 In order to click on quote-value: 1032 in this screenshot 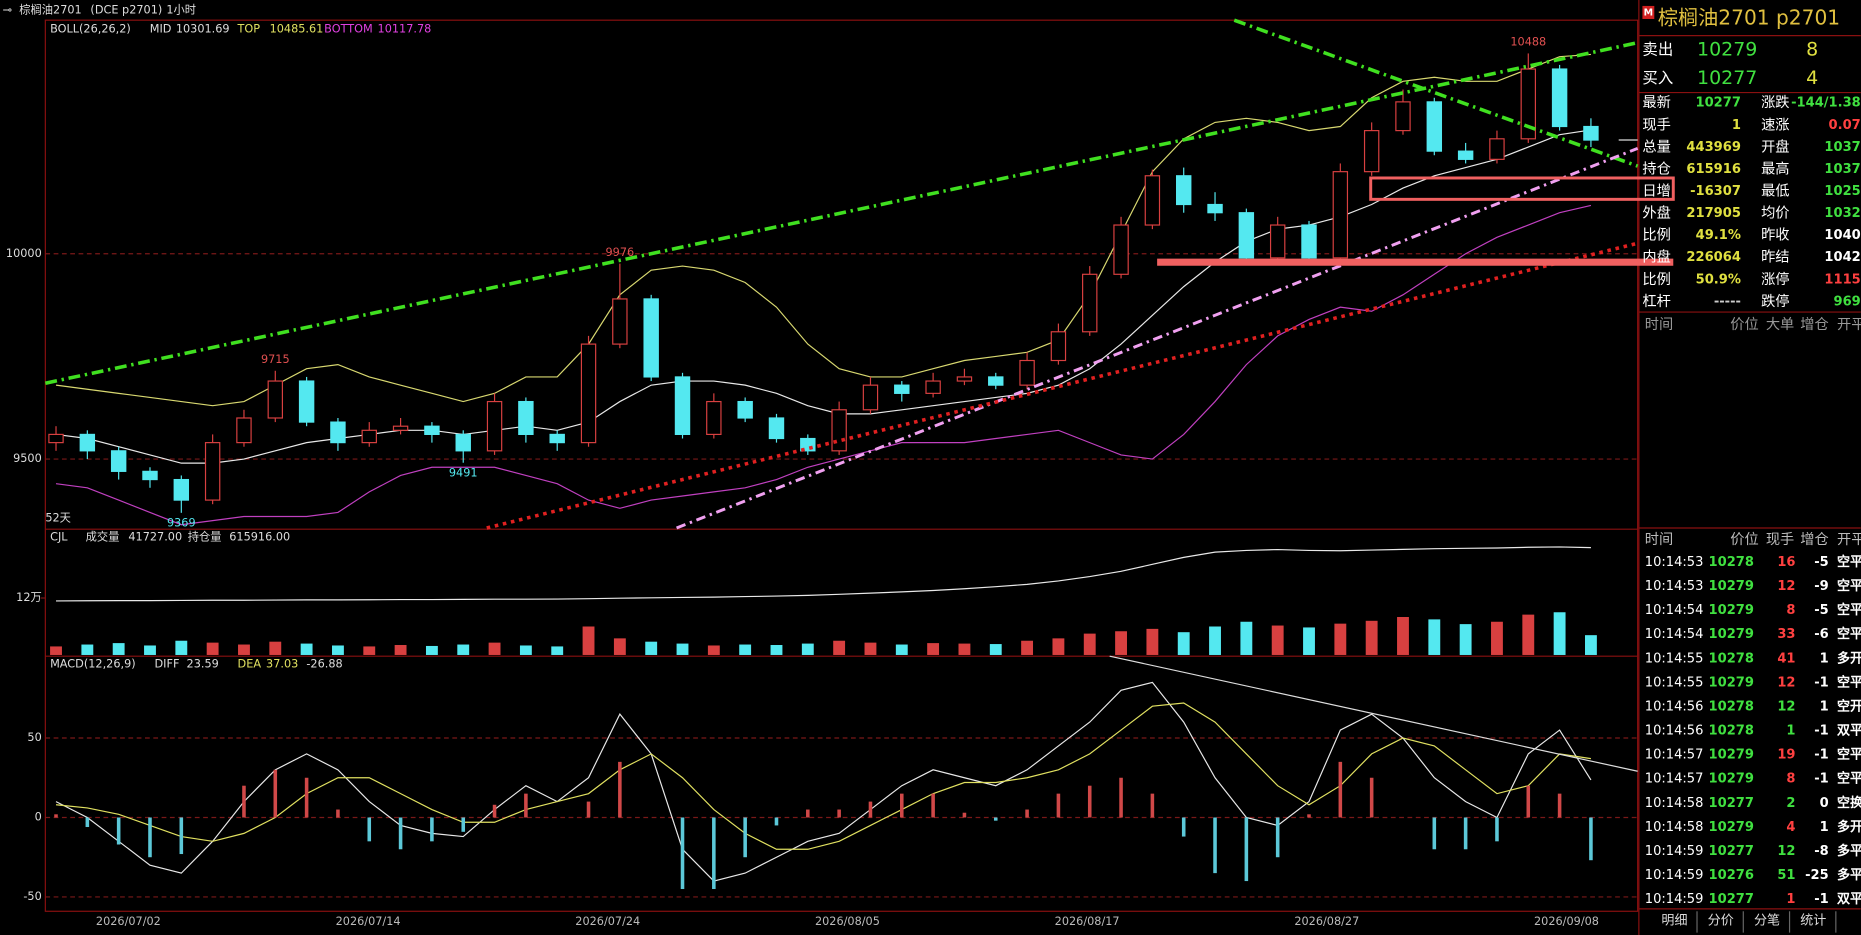, I will do `click(1842, 213)`.